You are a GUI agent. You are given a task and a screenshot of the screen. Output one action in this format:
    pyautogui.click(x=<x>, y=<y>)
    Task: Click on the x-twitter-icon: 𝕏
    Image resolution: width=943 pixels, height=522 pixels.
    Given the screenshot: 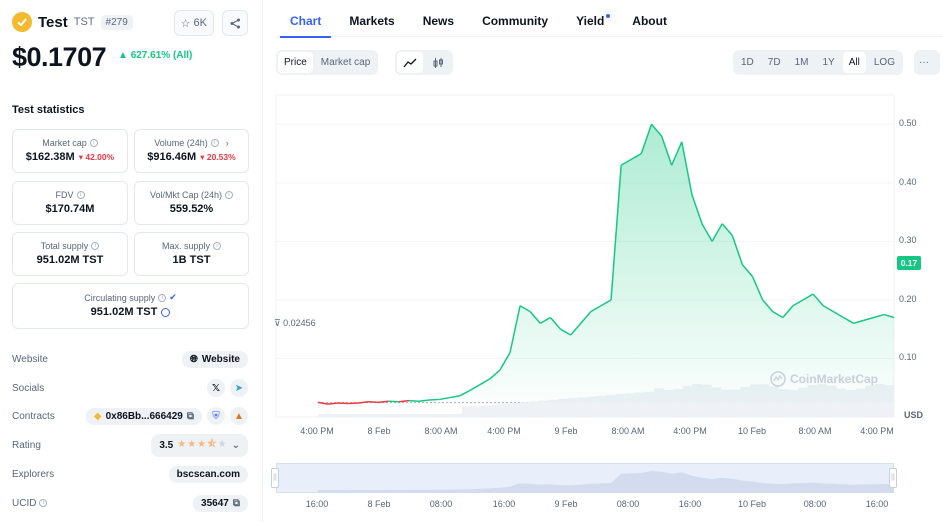 What is the action you would take?
    pyautogui.click(x=216, y=388)
    